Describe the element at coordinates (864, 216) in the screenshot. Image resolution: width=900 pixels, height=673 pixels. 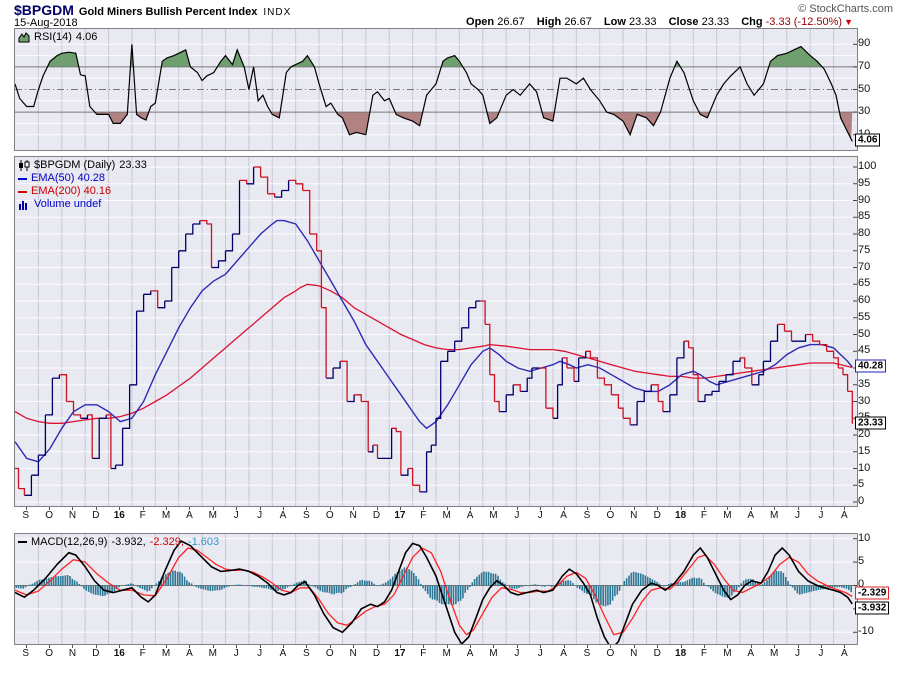
I see `y-axis-label: 85` at that location.